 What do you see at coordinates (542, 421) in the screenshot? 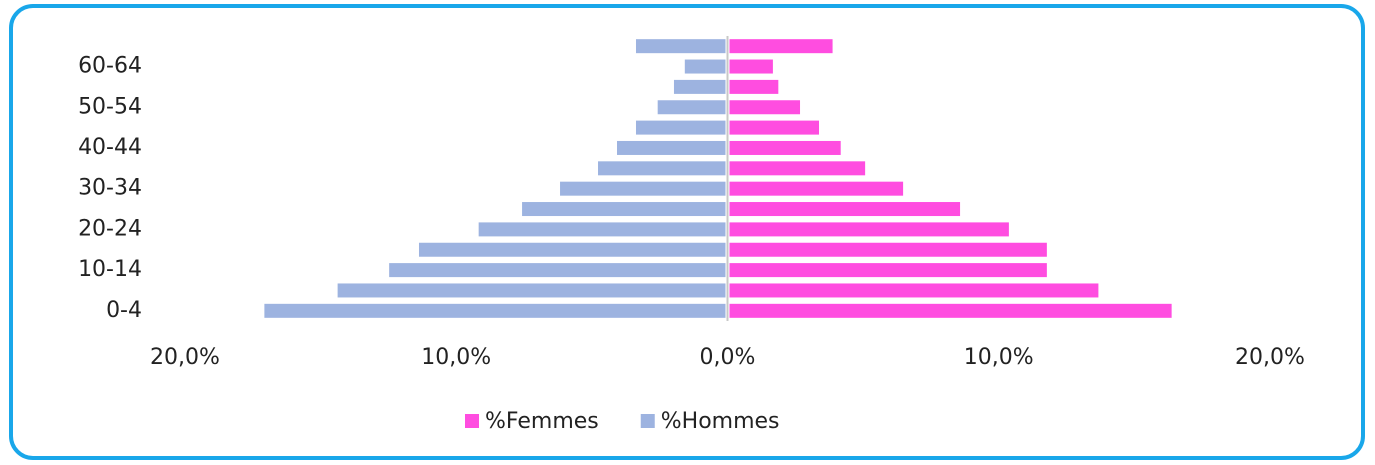
I see `legend-label: %Femmes` at bounding box center [542, 421].